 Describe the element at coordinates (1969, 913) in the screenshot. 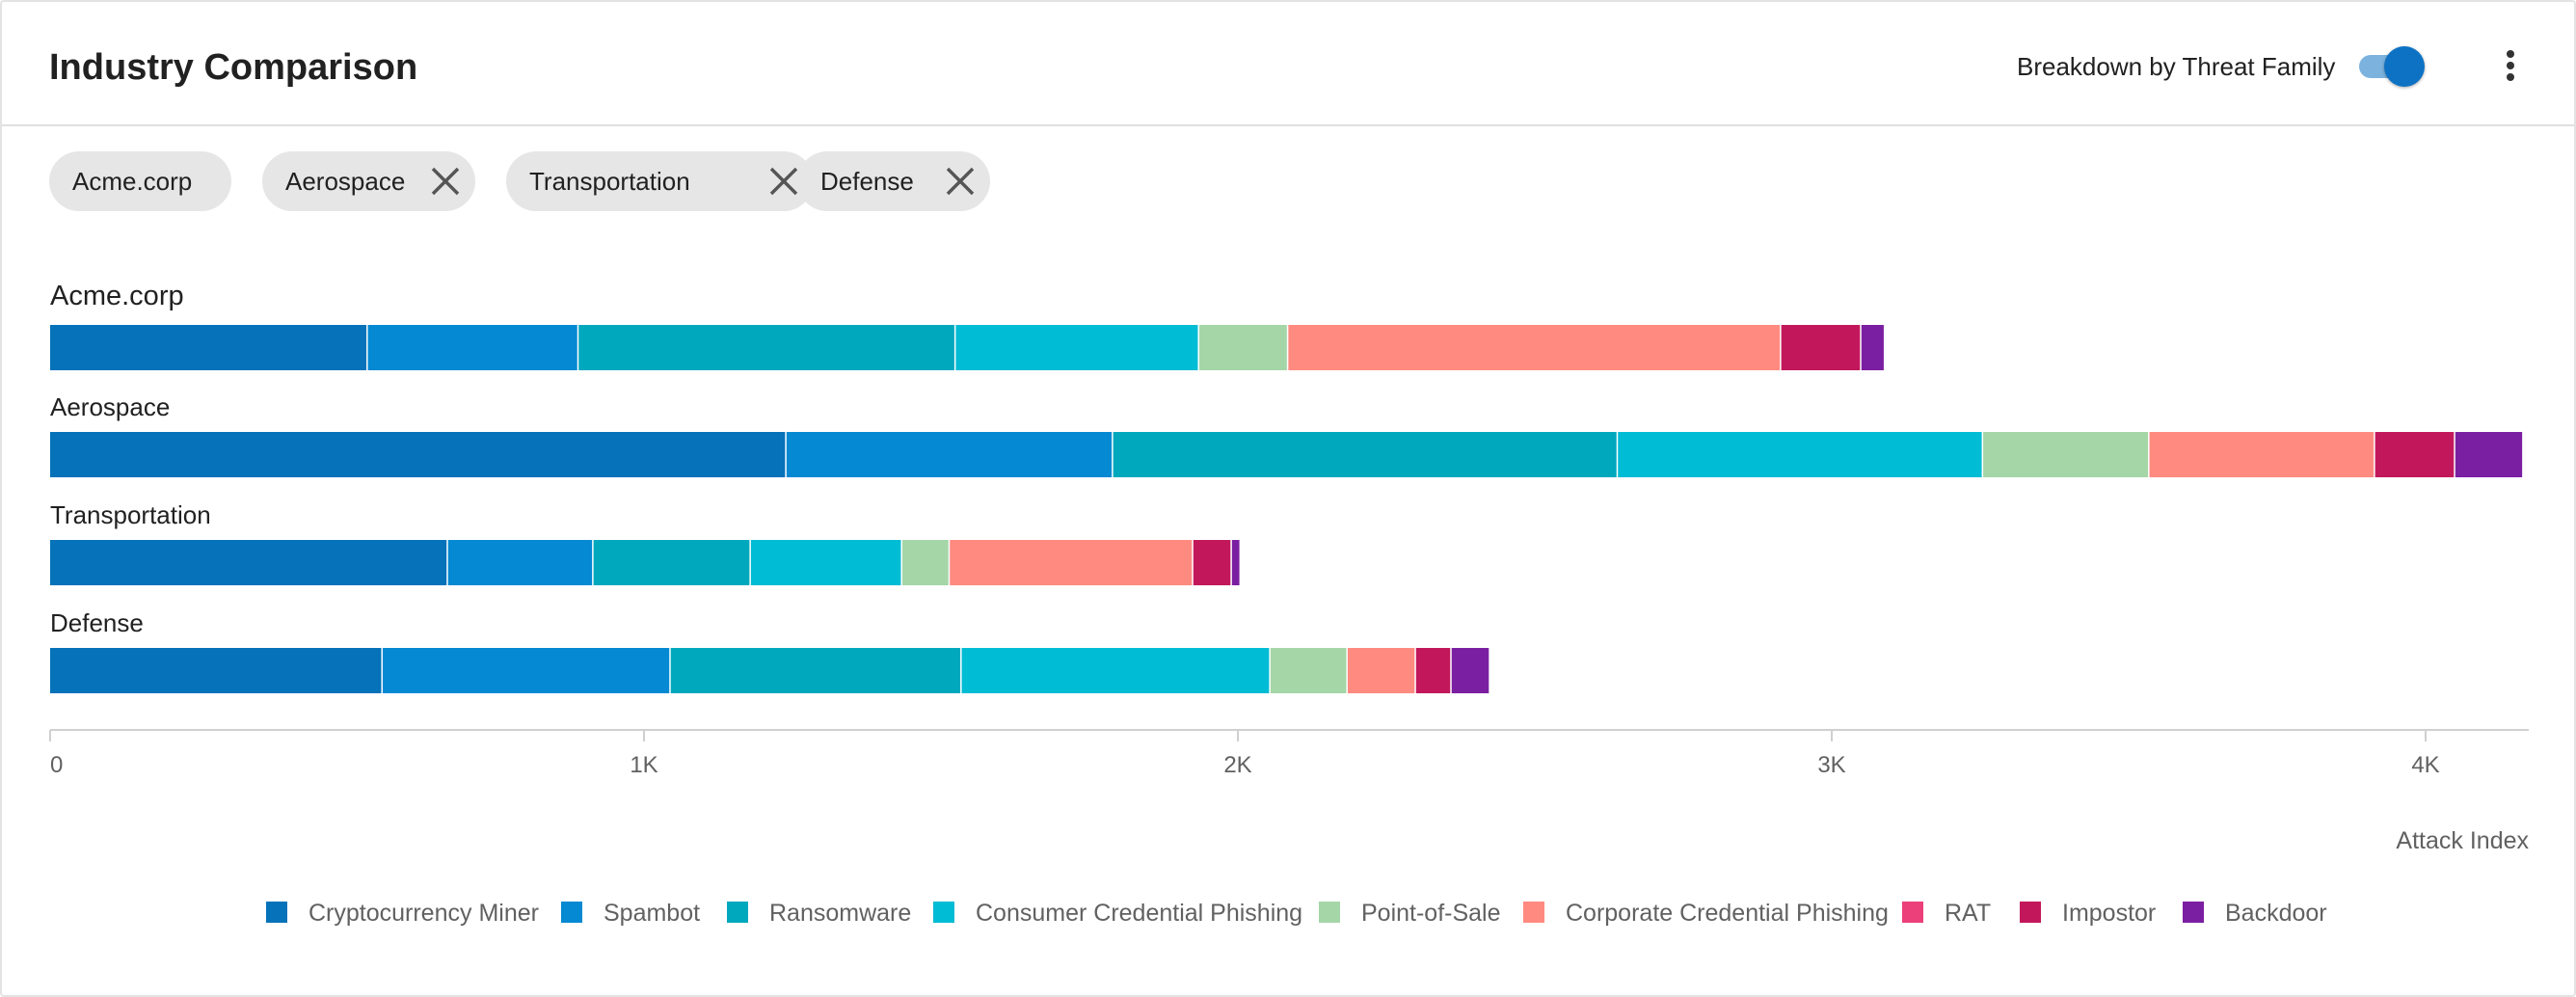

I see `legend-label: RAT` at that location.